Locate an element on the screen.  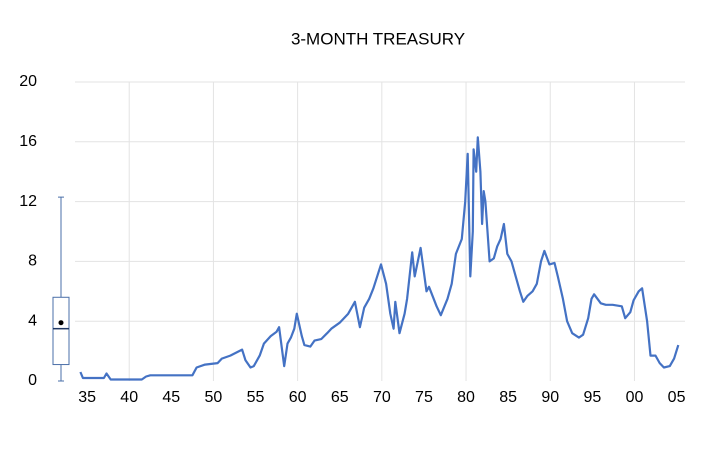
y-tick-label: 20 is located at coordinates (28, 81).